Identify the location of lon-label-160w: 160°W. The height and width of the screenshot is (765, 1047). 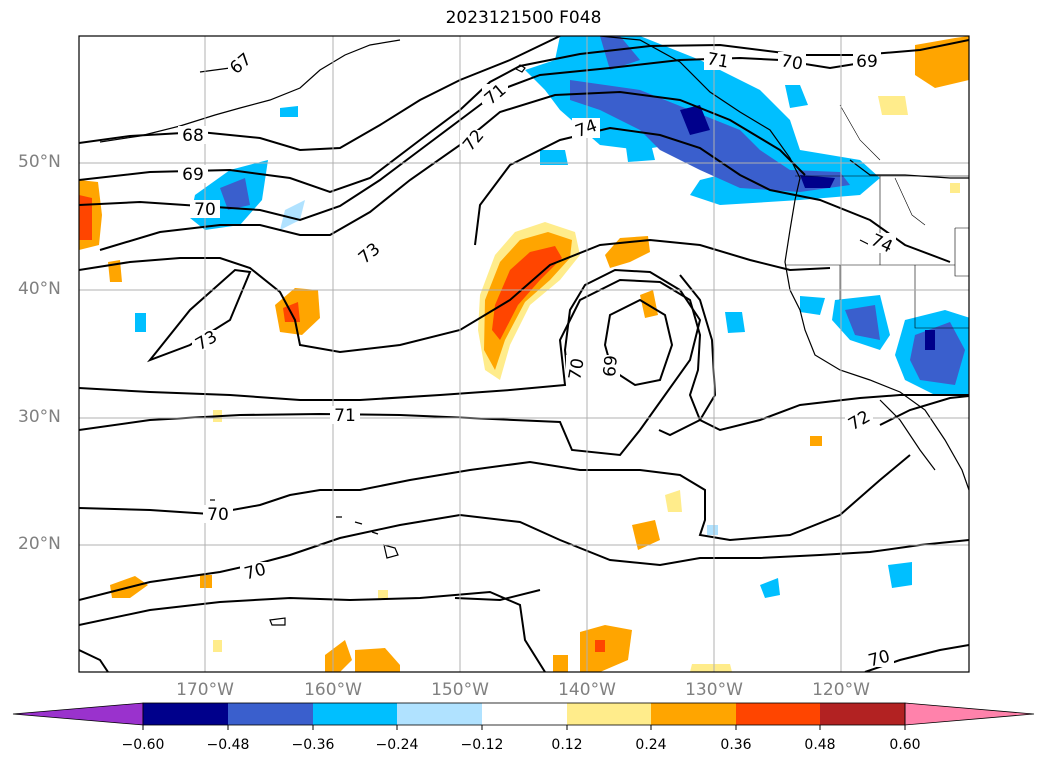
(333, 690).